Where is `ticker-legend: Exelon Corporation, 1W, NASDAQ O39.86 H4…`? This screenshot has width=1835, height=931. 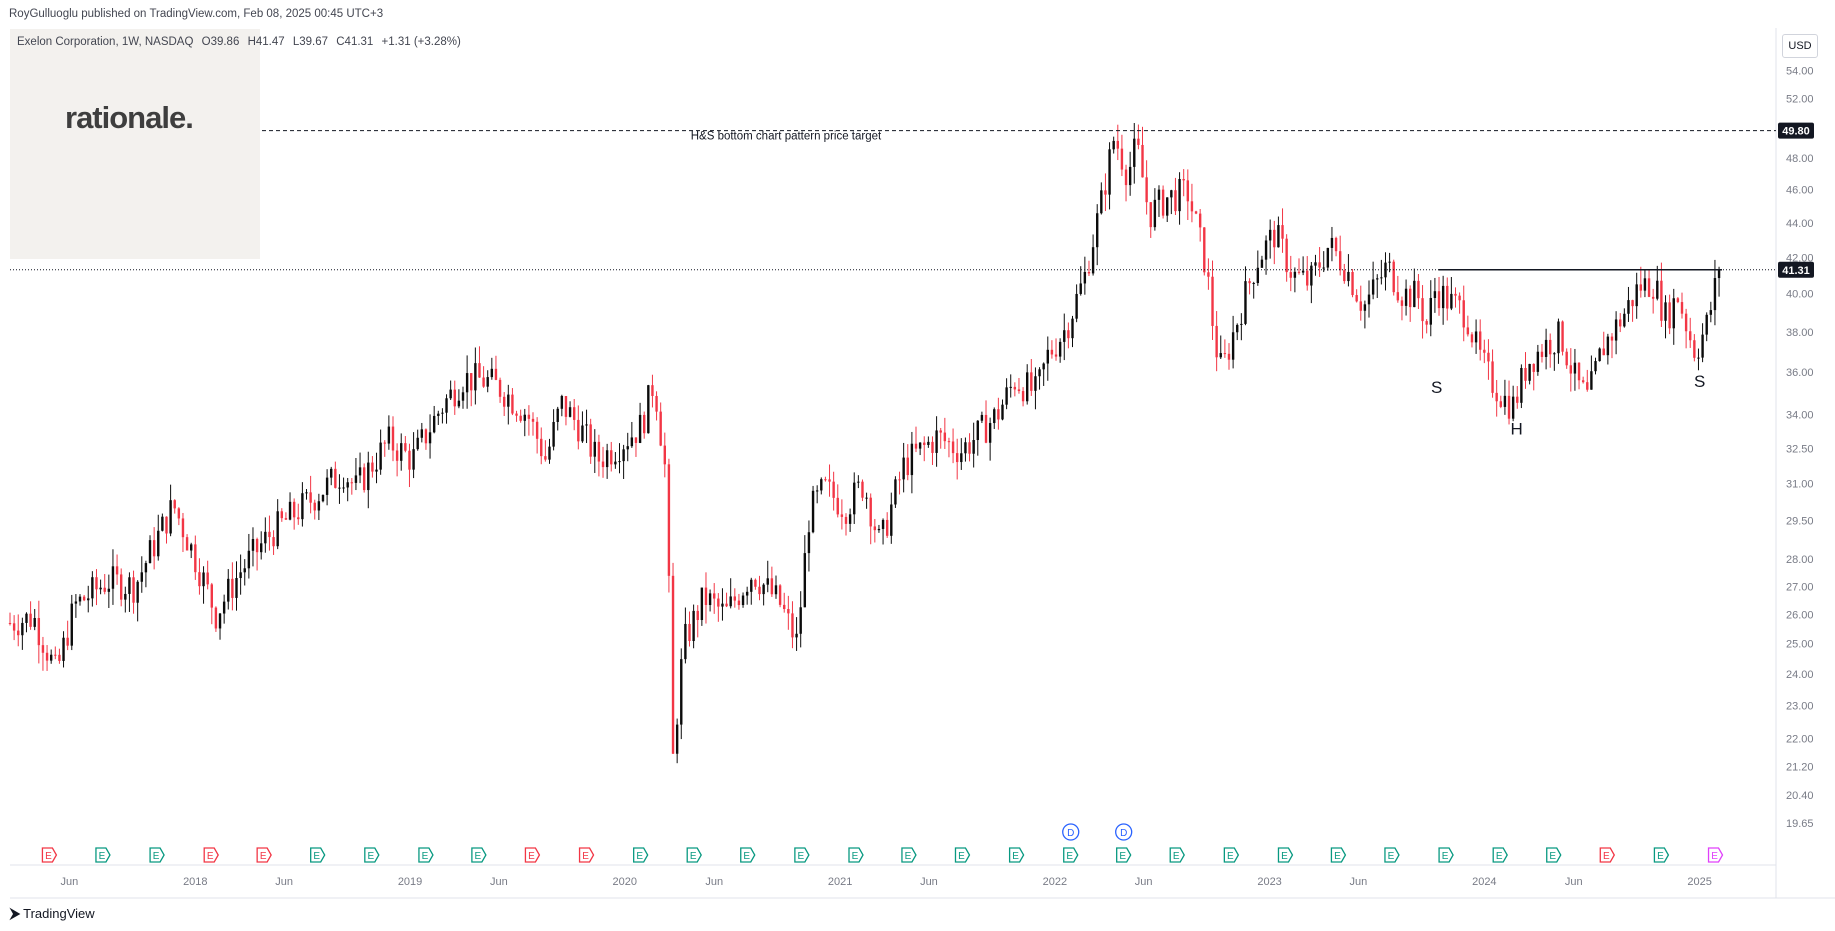
ticker-legend: Exelon Corporation, 1W, NASDAQ O39.86 H4… is located at coordinates (241, 42).